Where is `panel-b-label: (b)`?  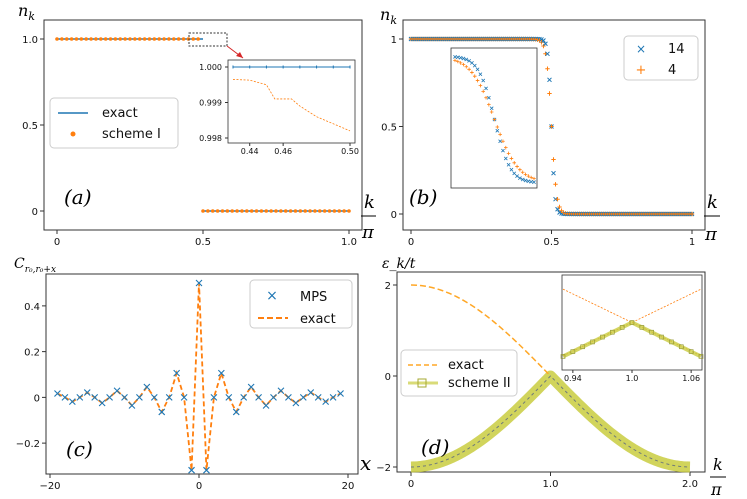
panel-b-label: (b) is located at coordinates (423, 197).